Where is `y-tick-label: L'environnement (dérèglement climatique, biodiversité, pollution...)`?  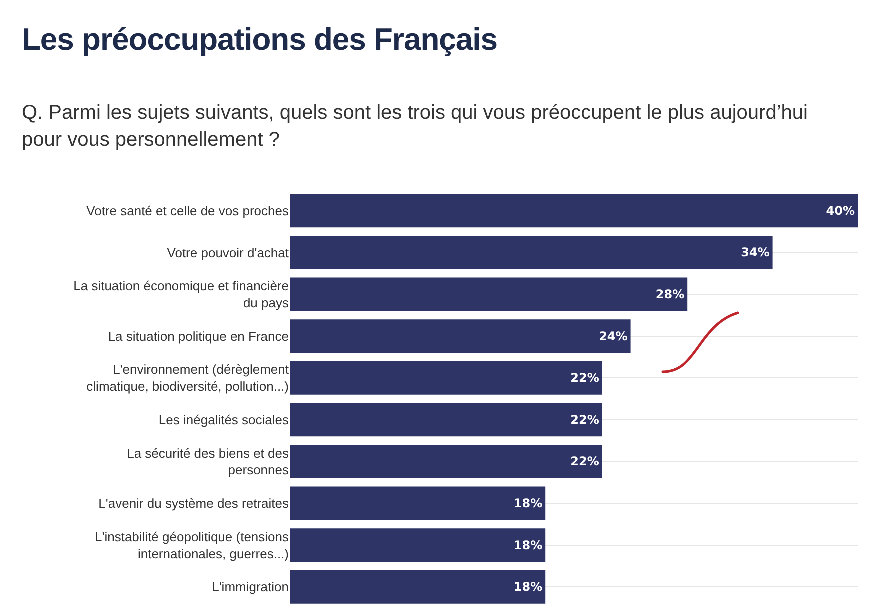 y-tick-label: L'environnement (dérèglement climatique, biodiversité, pollution...) is located at coordinates (188, 378).